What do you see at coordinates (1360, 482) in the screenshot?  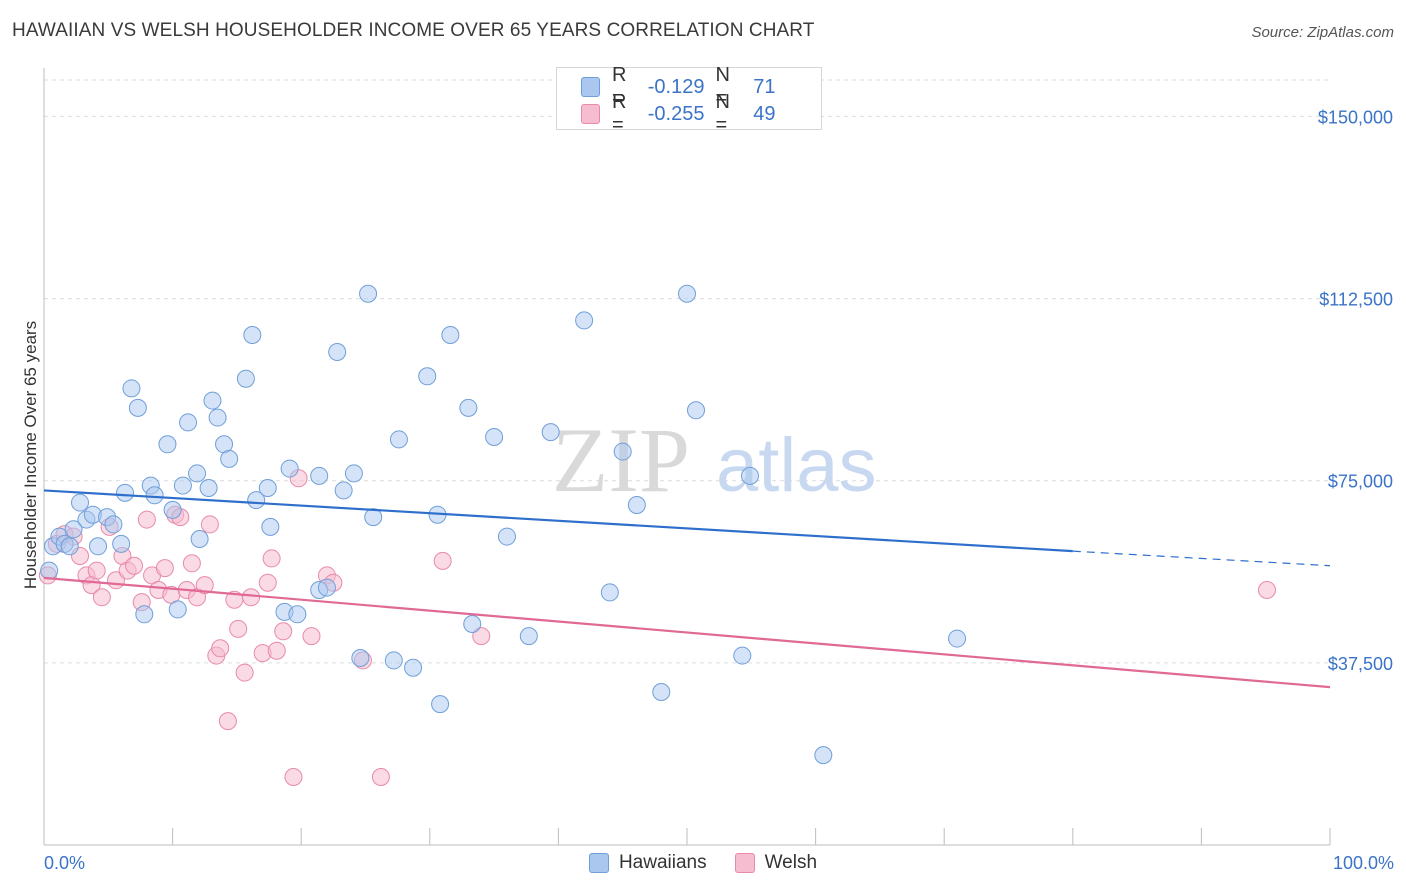 I see `y-tick-label: $75,000` at bounding box center [1360, 482].